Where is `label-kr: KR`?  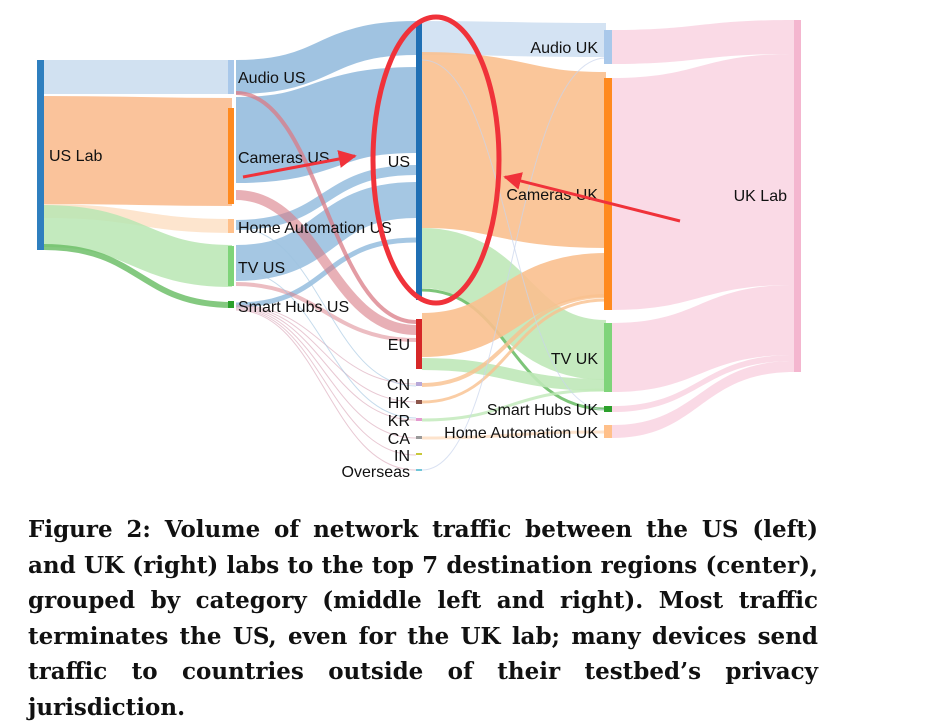 label-kr: KR is located at coordinates (399, 421).